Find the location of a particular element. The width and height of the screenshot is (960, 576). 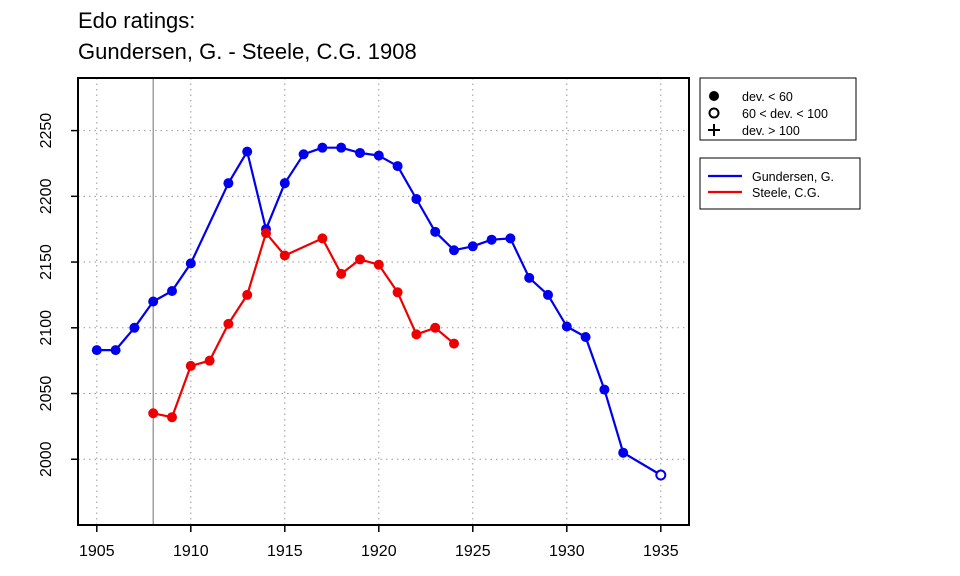

y-tick-label: 2150 is located at coordinates (46, 262).